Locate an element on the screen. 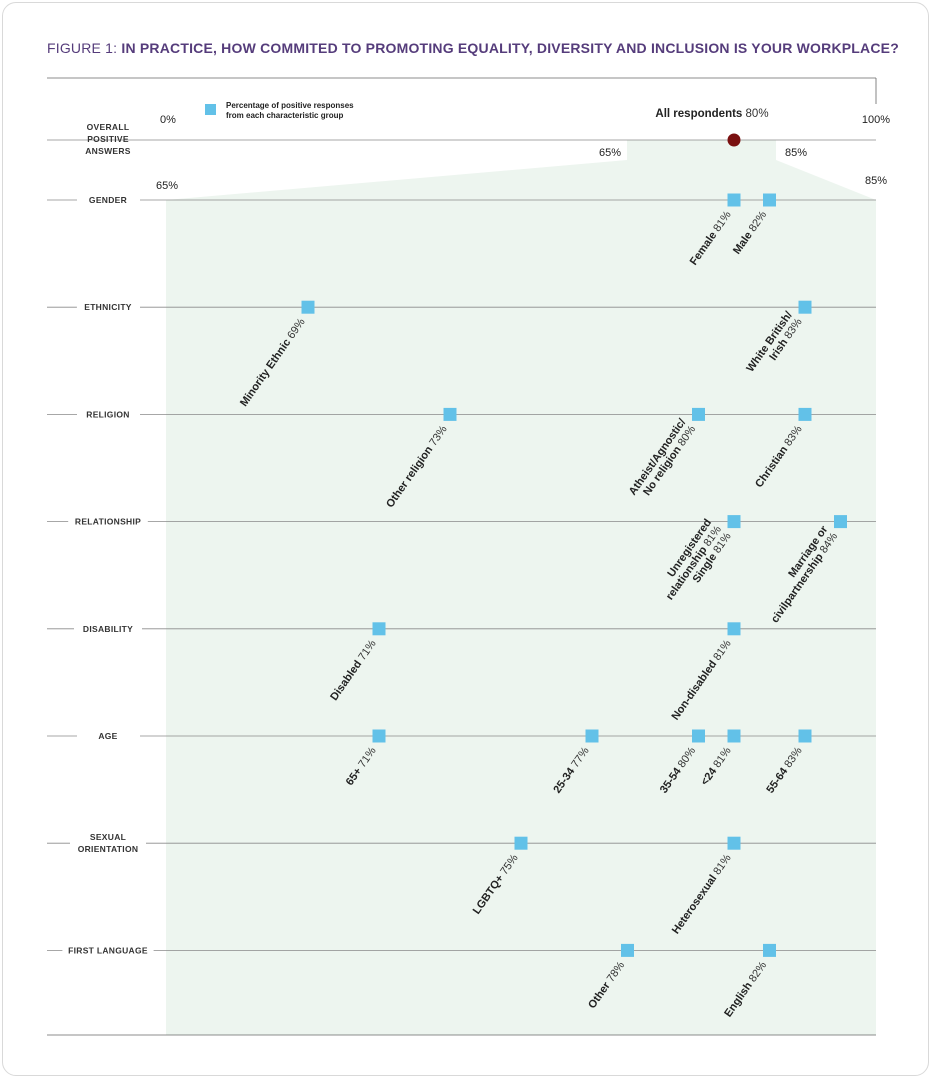 The height and width of the screenshot is (1080, 933). overall-axis-min-label: 0% is located at coordinates (168, 120).